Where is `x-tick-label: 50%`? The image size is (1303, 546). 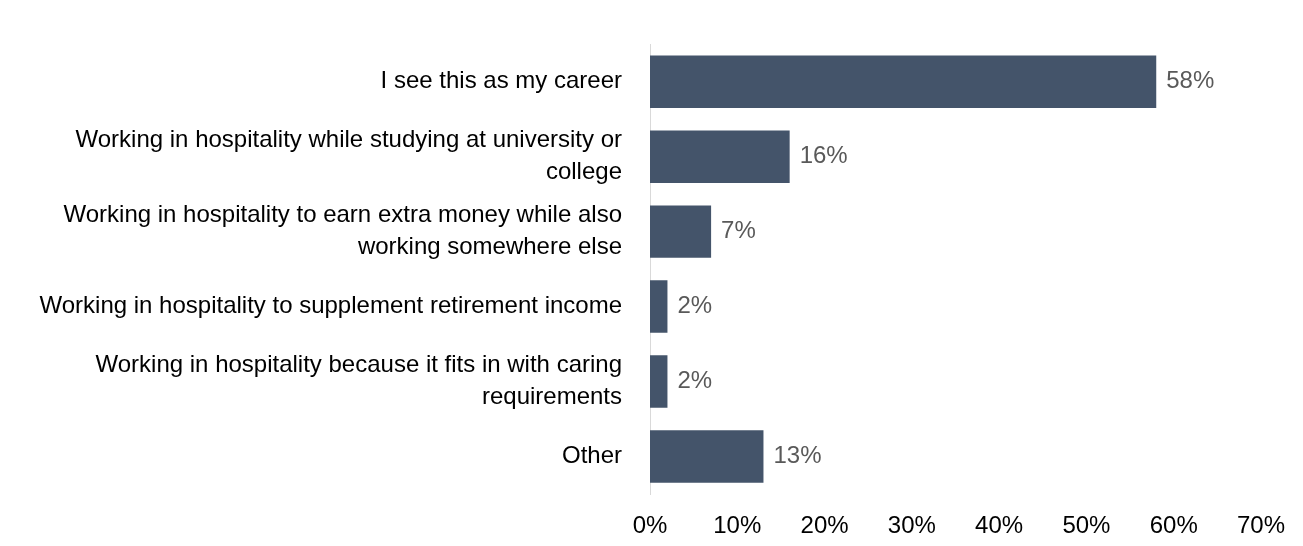 x-tick-label: 50% is located at coordinates (1086, 525).